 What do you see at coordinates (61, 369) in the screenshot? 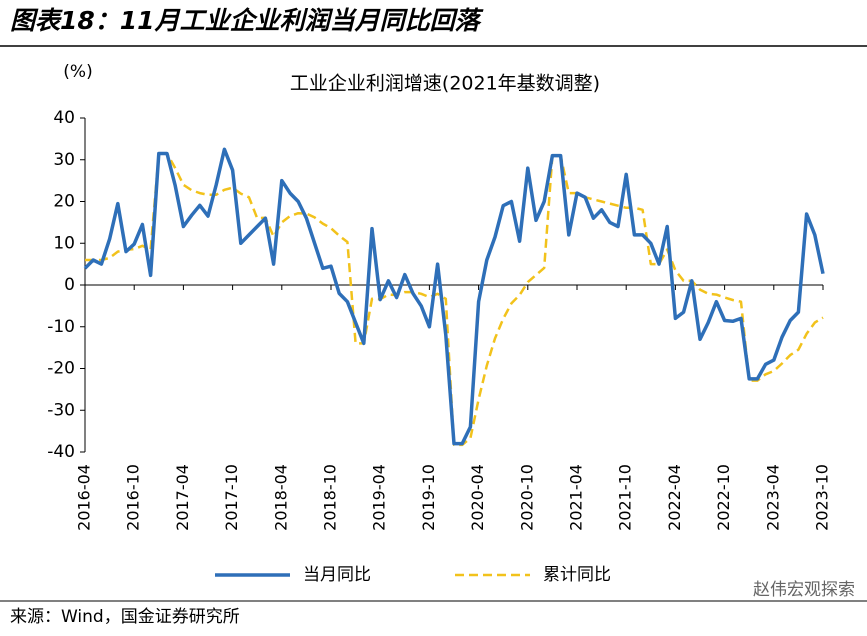
I see `y-tick-label: -20` at bounding box center [61, 369].